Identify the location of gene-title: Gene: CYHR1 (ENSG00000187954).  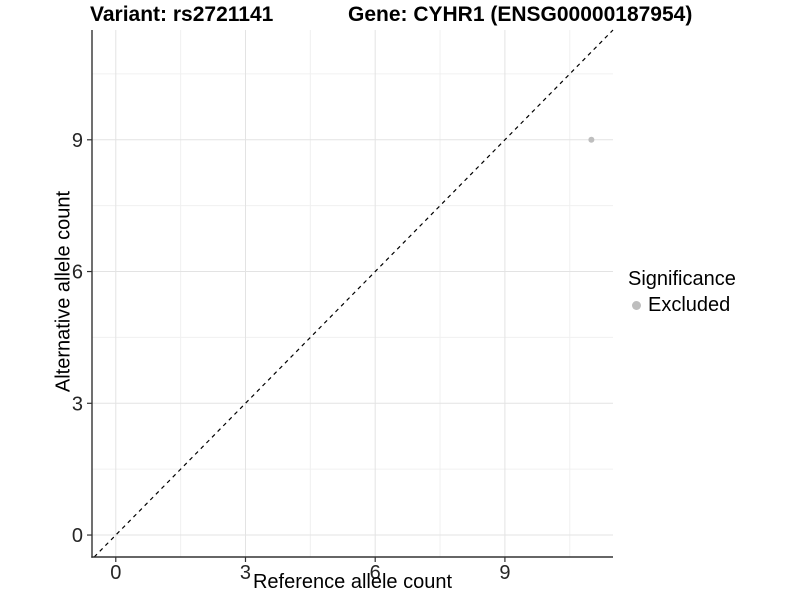
(520, 14).